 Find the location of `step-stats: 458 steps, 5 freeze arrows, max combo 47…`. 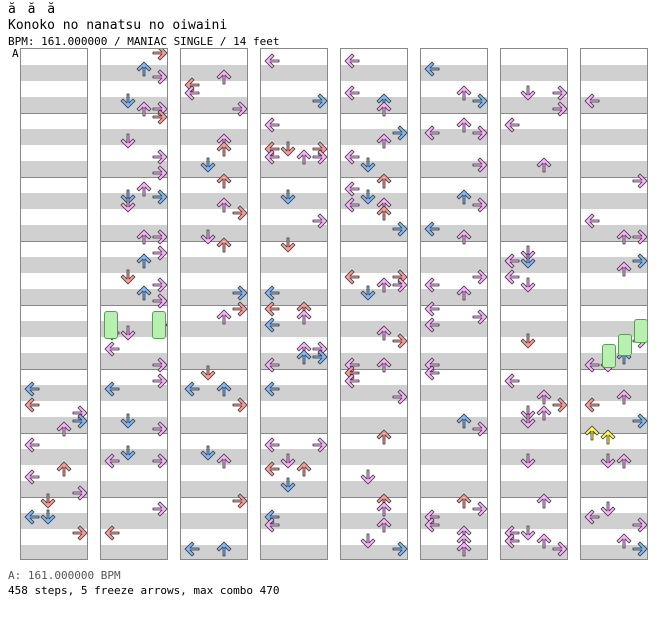

step-stats: 458 steps, 5 freeze arrows, max combo 47… is located at coordinates (144, 590).